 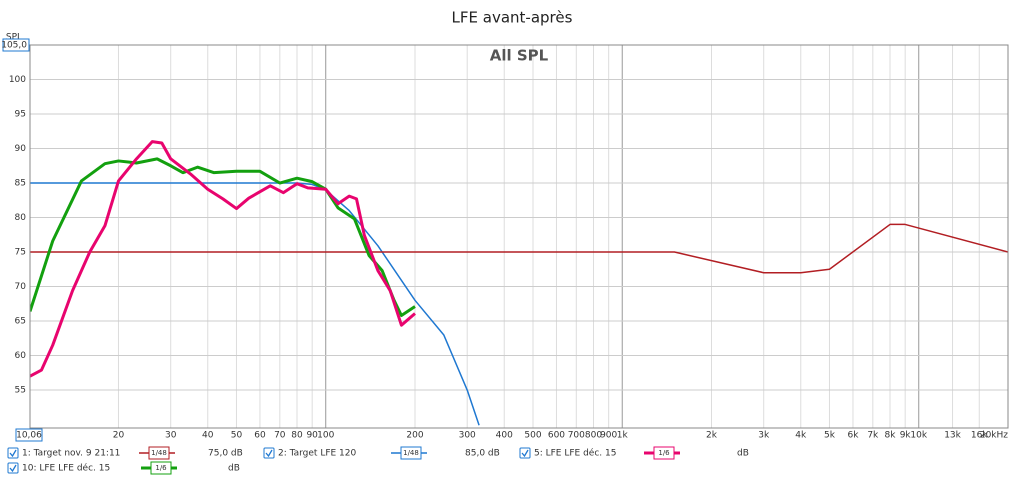 What do you see at coordinates (504, 436) in the screenshot?
I see `x-tick-label: 400` at bounding box center [504, 436].